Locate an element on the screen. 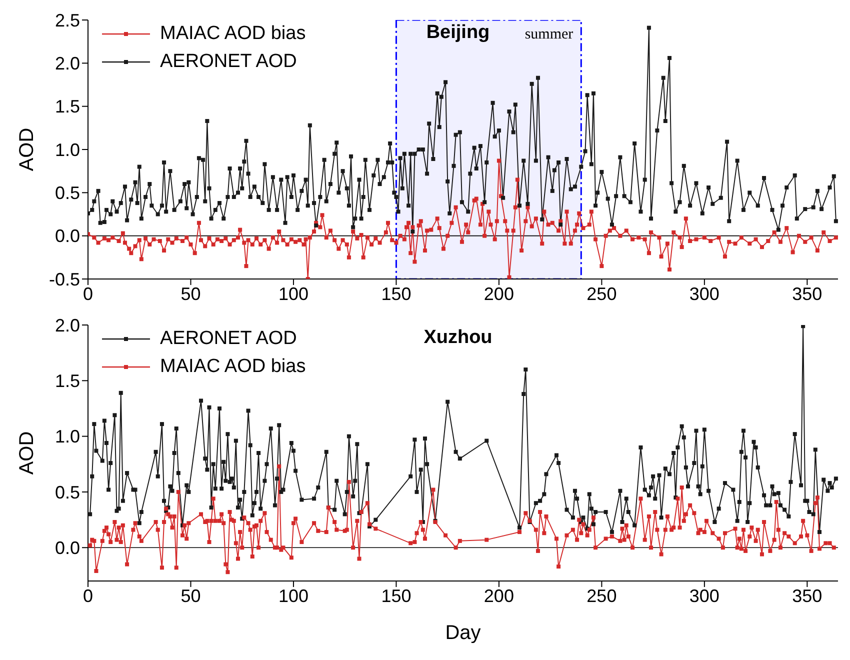  y-tick-label: 2.5 is located at coordinates (67, 20).